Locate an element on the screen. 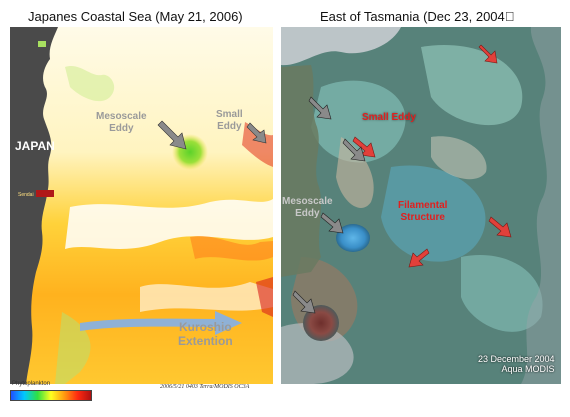 This screenshot has width=570, height=417. left-small-eddy-label: Small Eddy is located at coordinates (229, 120).